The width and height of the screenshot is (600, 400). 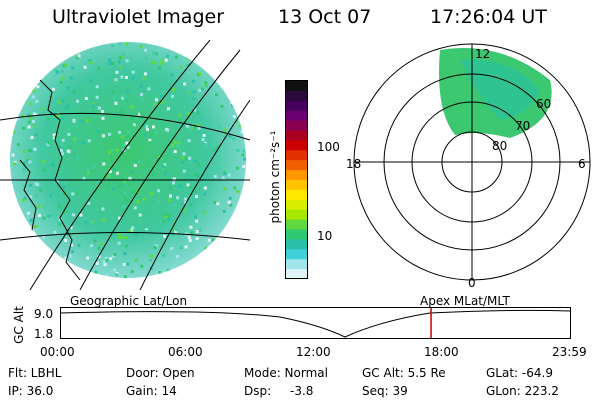 I want to click on info-dsp-value: -3.8, so click(x=302, y=391).